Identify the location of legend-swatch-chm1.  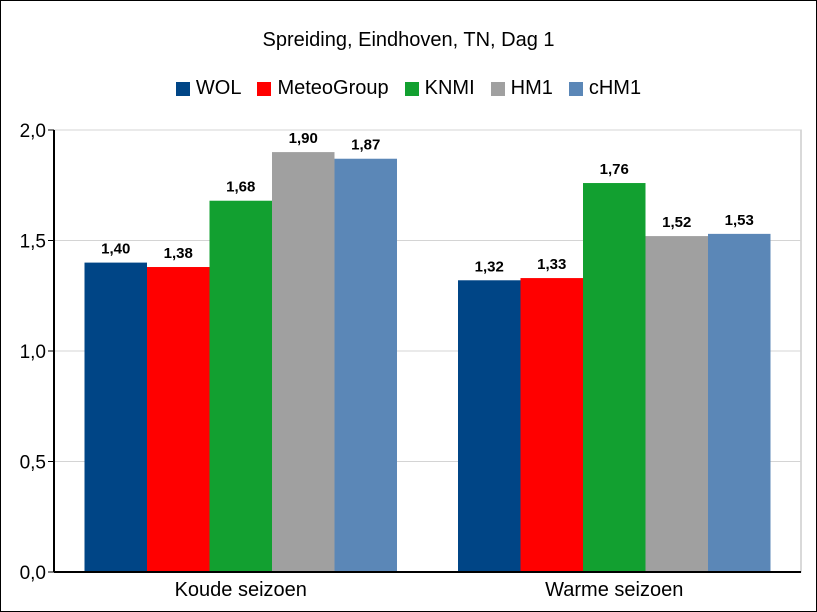
(575, 88).